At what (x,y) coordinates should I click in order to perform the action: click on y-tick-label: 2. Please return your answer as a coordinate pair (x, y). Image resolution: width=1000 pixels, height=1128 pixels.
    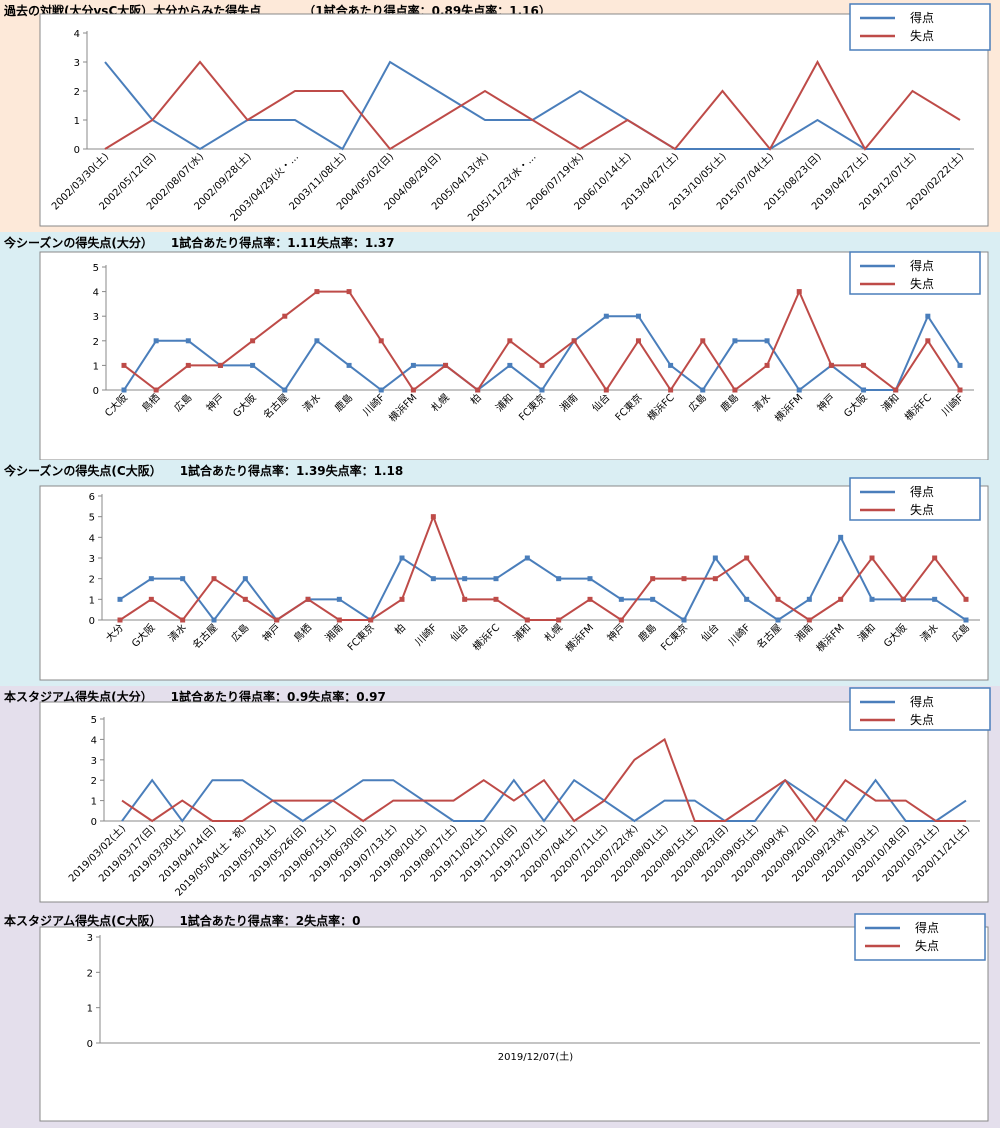
    Looking at the image, I should click on (90, 973).